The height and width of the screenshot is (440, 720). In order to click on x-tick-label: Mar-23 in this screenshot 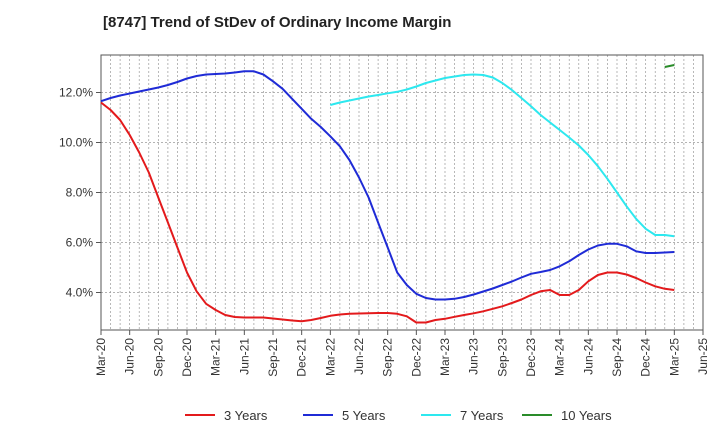, I will do `click(445, 357)`.